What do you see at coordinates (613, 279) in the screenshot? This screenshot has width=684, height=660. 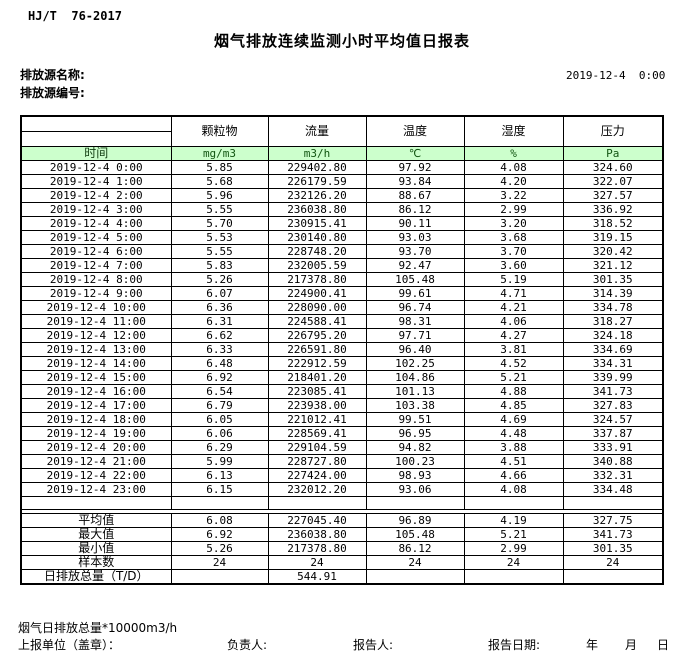 I see `cell-value: 301.35` at bounding box center [613, 279].